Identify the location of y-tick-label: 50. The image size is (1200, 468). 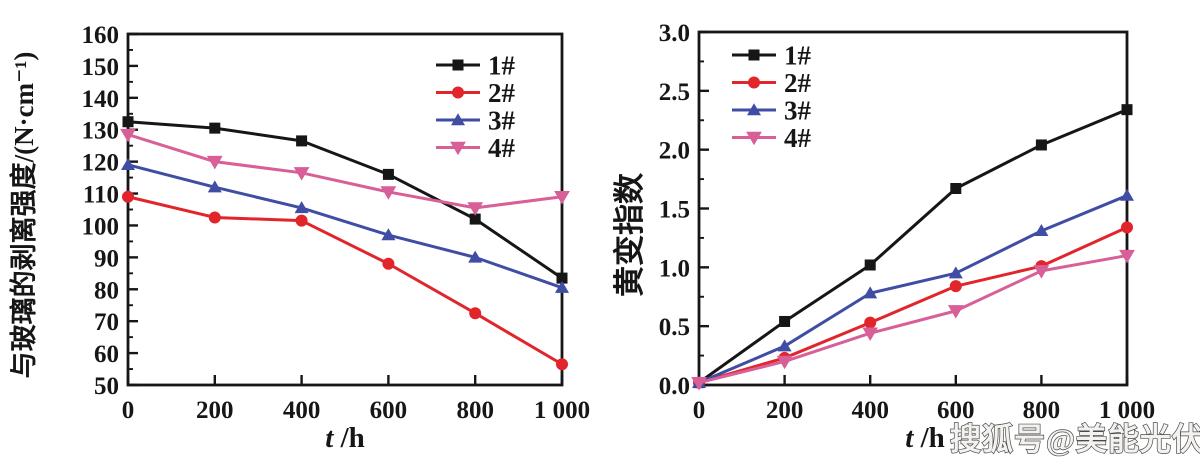
(106, 386).